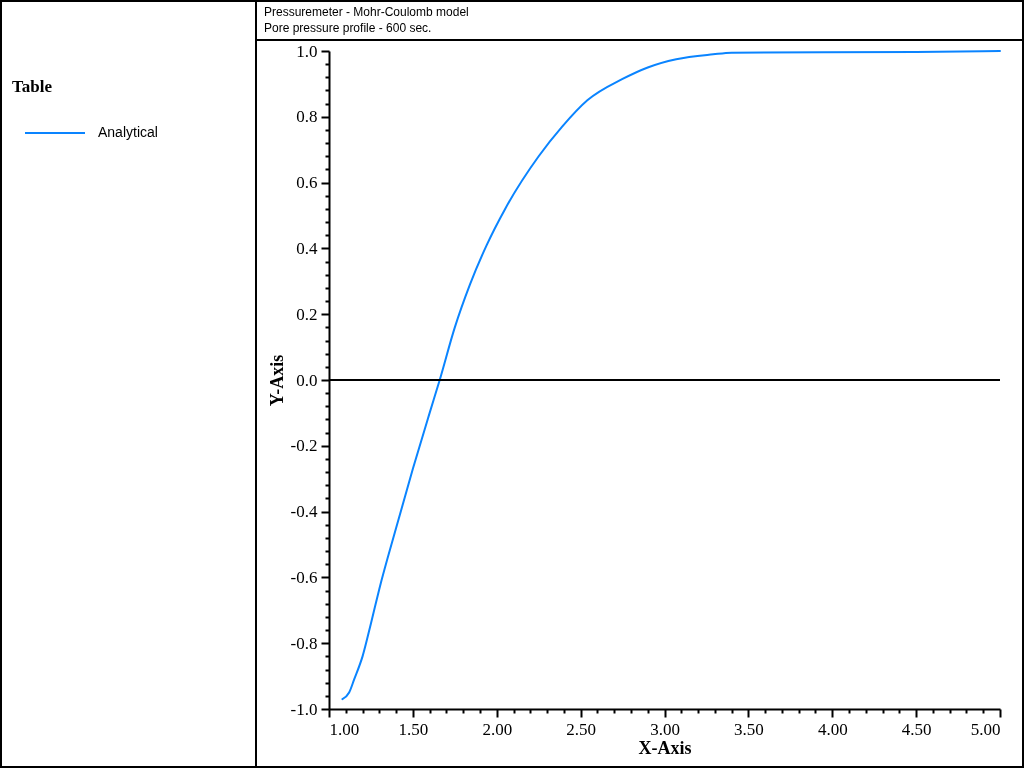 The height and width of the screenshot is (768, 1024). What do you see at coordinates (304, 577) in the screenshot?
I see `y-tick-label: -0.6` at bounding box center [304, 577].